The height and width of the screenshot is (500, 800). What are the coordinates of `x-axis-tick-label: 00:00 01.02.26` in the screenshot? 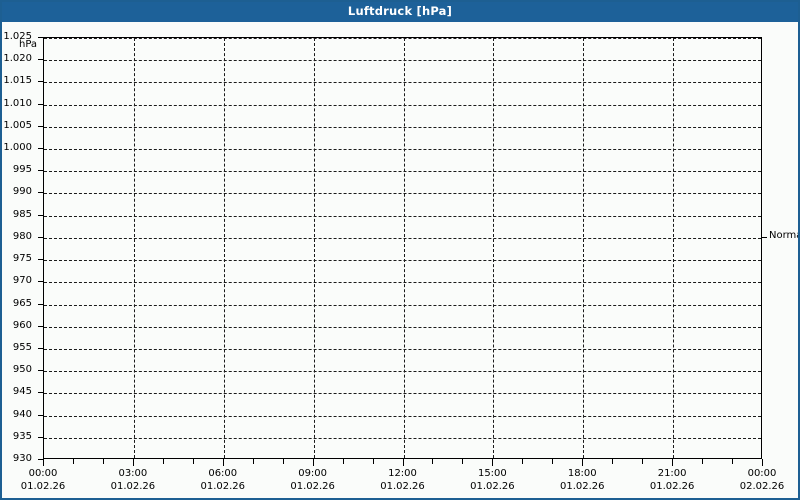 It's located at (43, 480).